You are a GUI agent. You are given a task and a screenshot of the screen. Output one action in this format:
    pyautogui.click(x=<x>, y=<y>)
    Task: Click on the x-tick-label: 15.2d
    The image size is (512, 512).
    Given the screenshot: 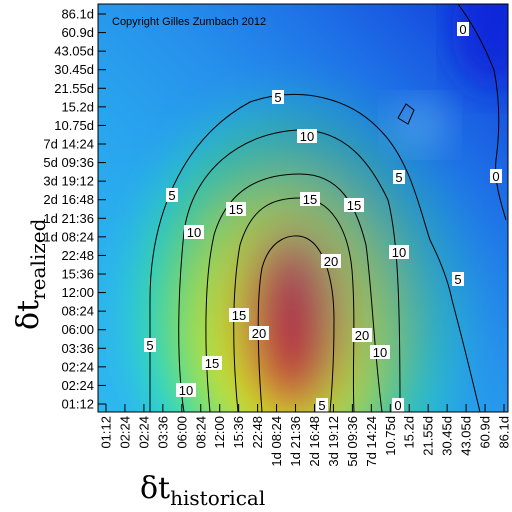 What is the action you would take?
    pyautogui.click(x=409, y=432)
    